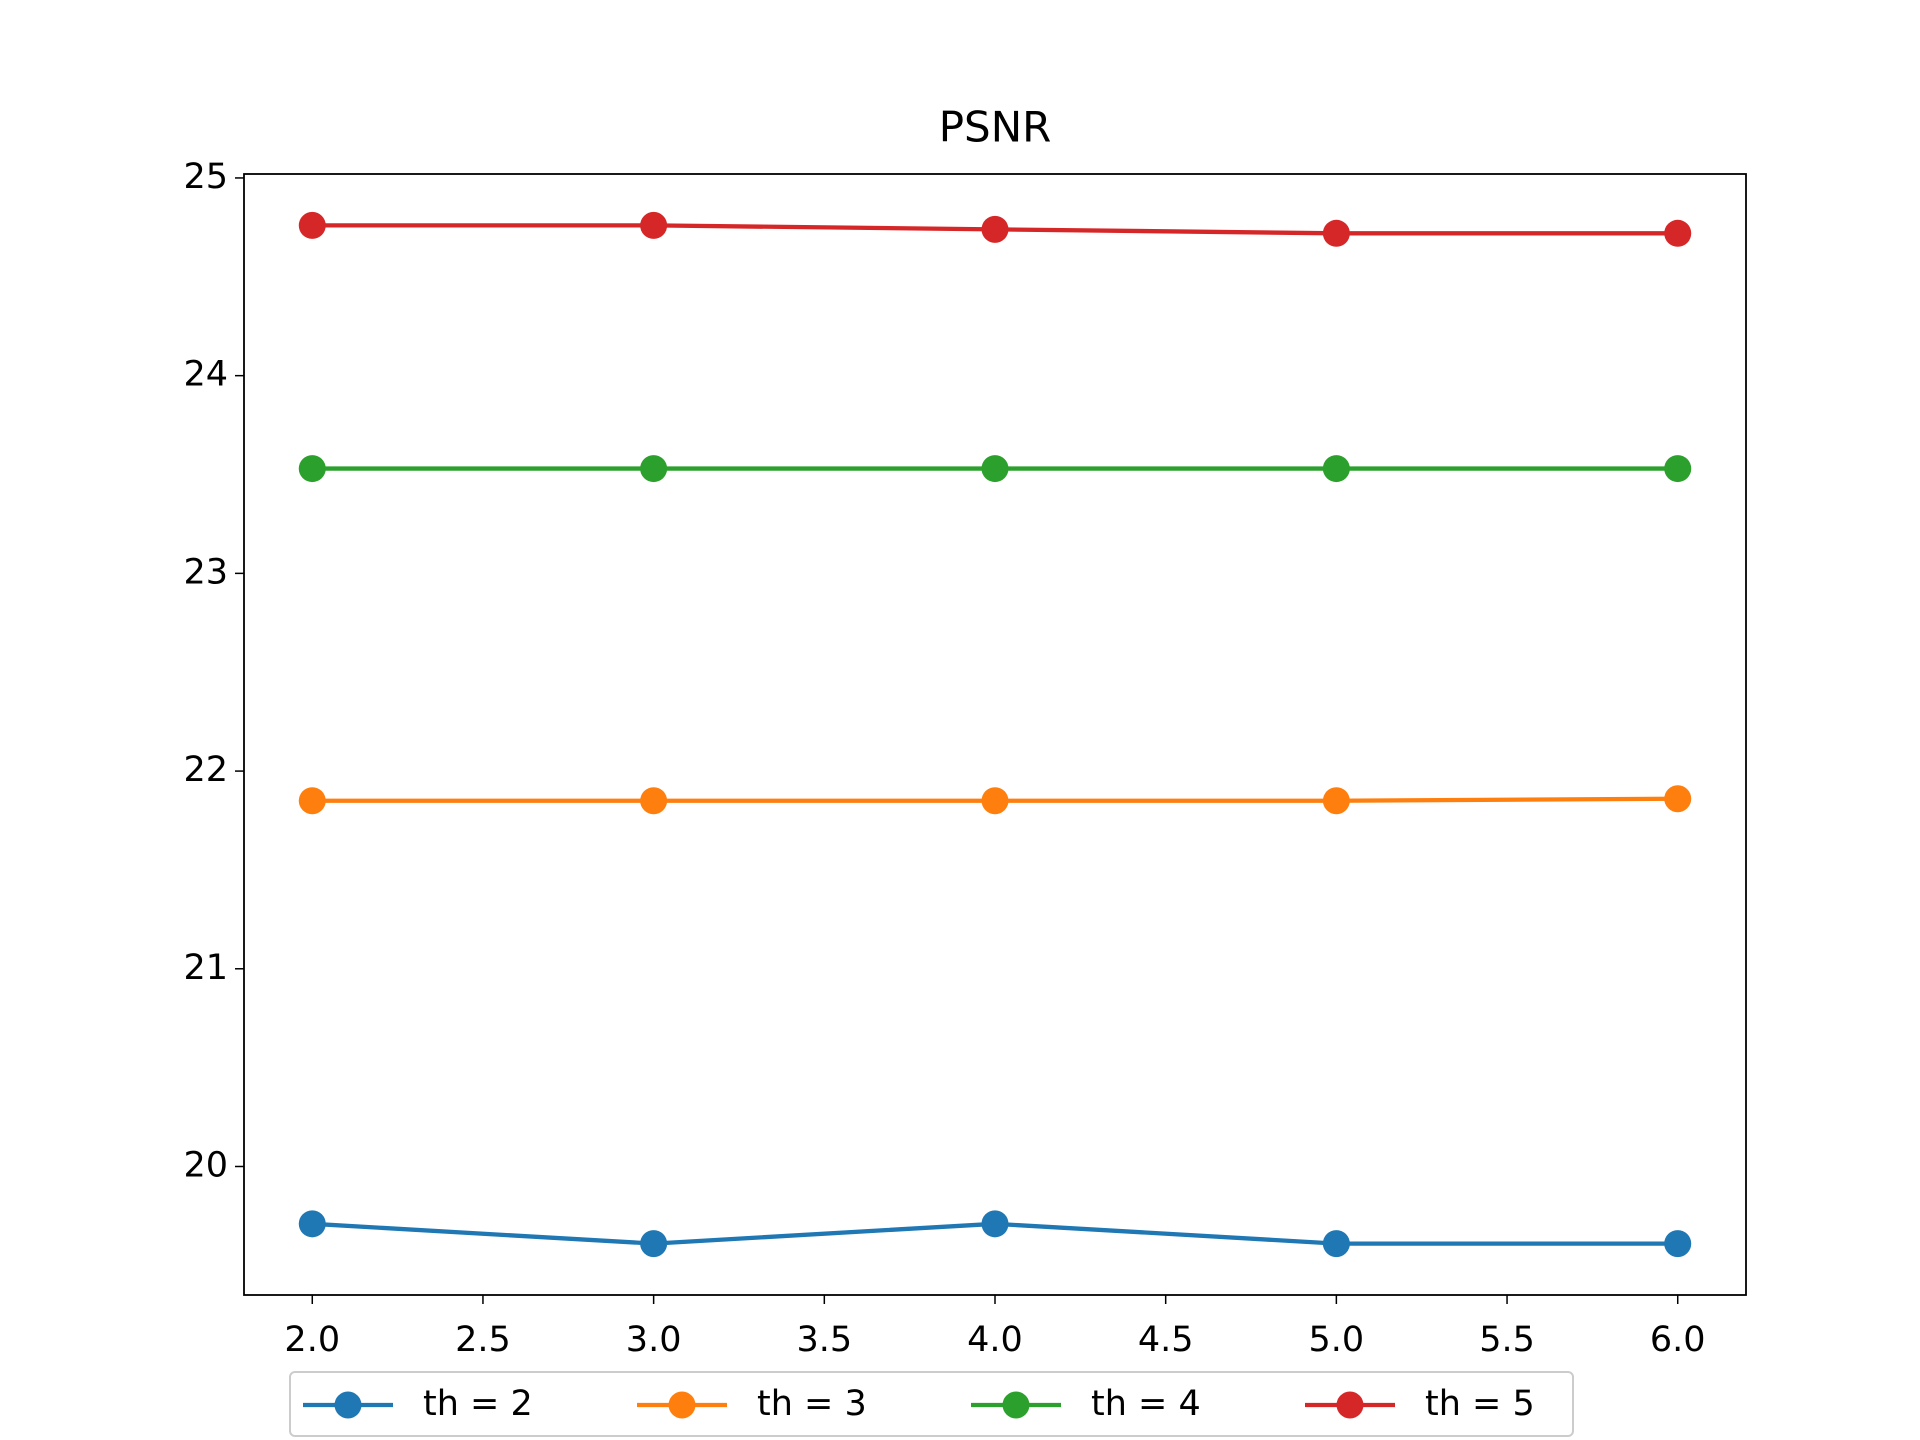 Image resolution: width=1920 pixels, height=1440 pixels. What do you see at coordinates (483, 1340) in the screenshot?
I see `x-tick-label: 2.5` at bounding box center [483, 1340].